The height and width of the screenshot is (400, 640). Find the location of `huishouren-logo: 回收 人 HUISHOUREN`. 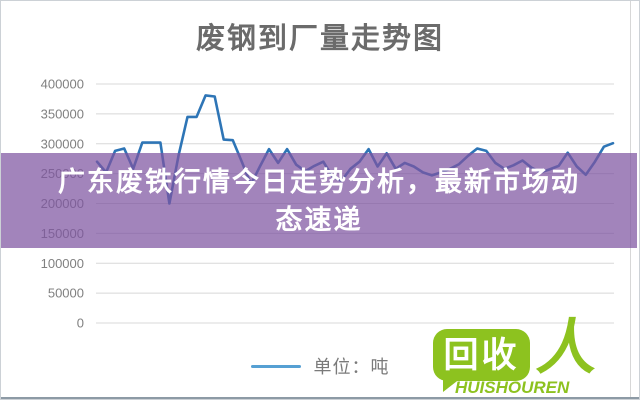

huishouren-logo: 回收 人 HUISHOUREN is located at coordinates (518, 356).